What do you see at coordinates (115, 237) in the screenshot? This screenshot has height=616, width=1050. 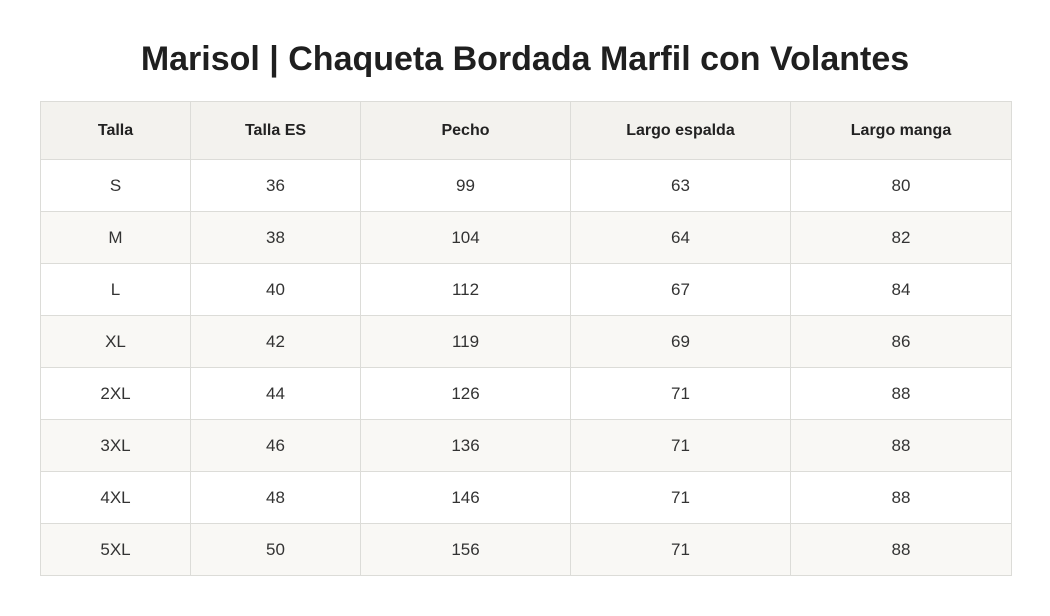 I see `cell-talla: M` at bounding box center [115, 237].